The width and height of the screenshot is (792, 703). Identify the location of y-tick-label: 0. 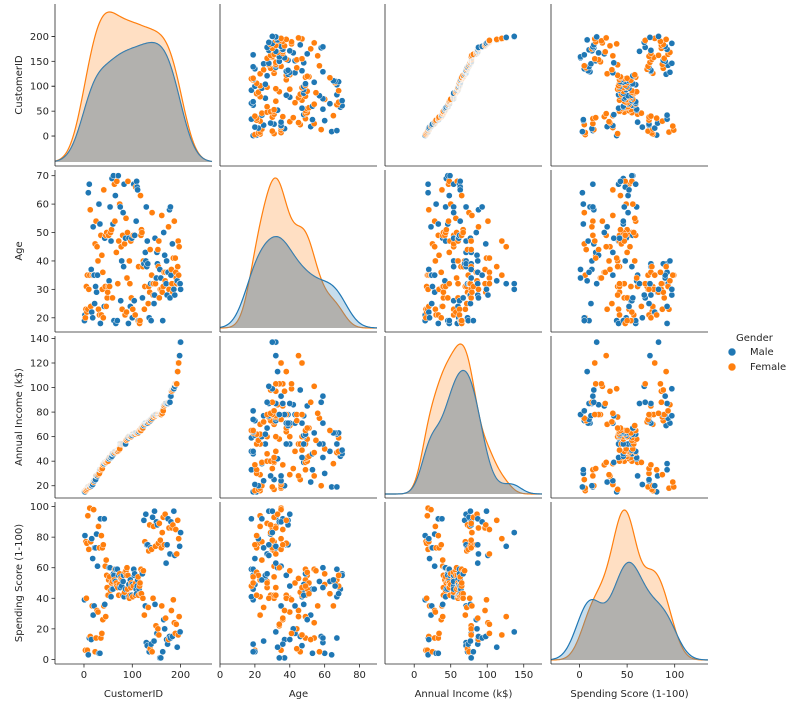
(46, 137).